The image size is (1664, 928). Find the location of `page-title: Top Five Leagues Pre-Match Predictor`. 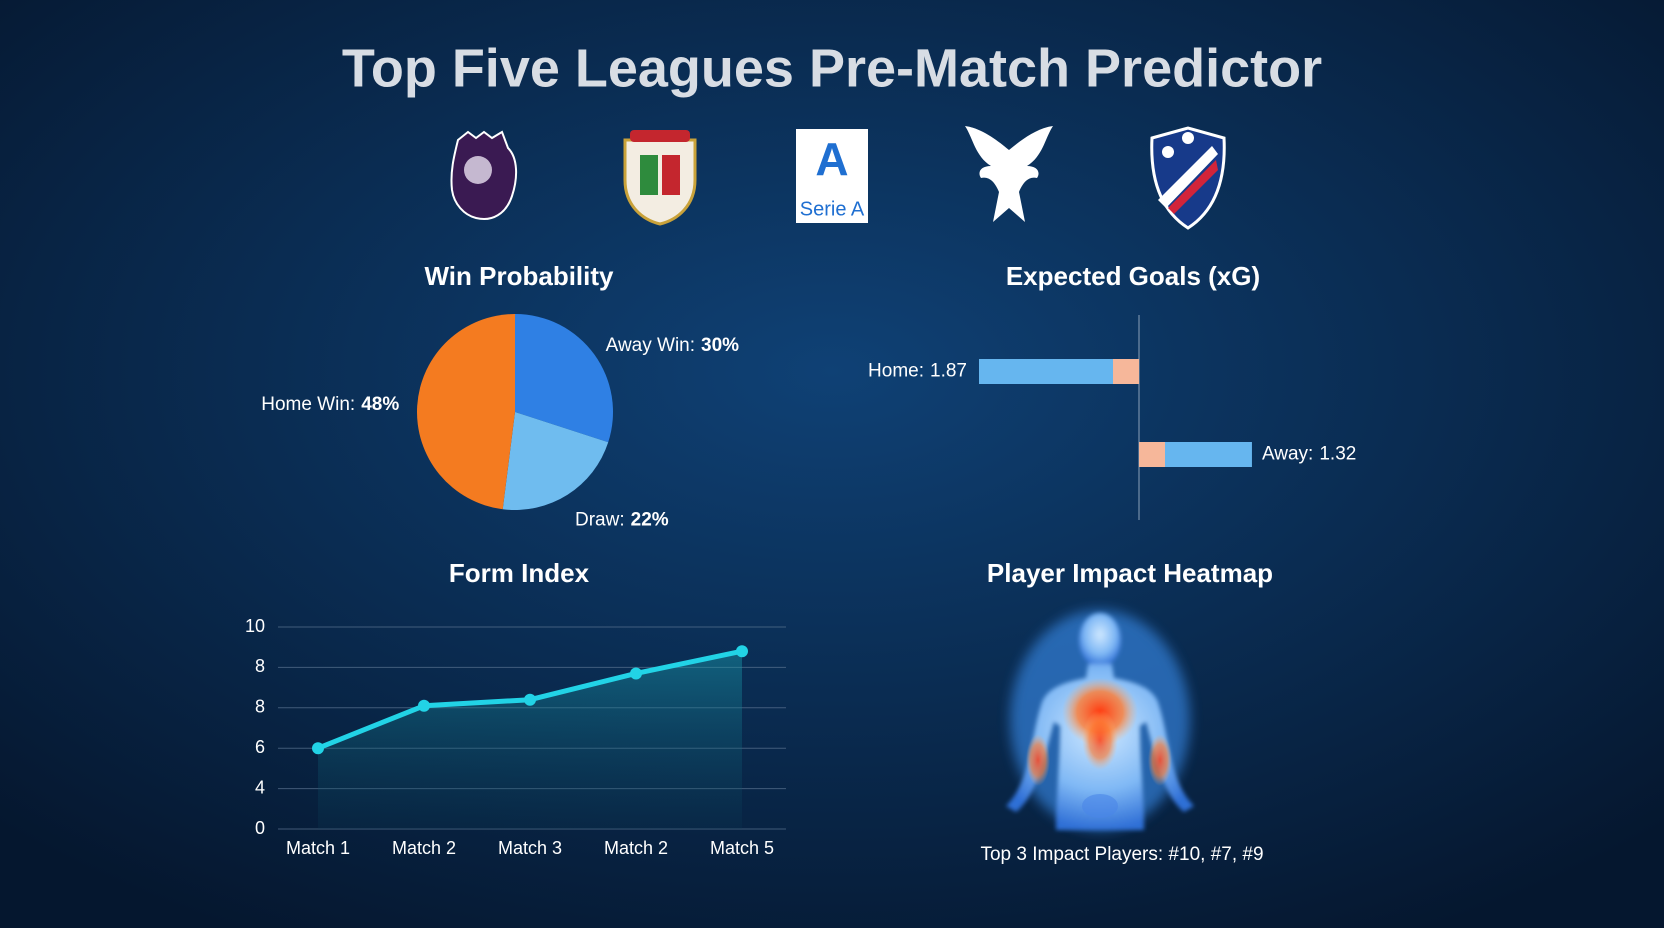

page-title: Top Five Leagues Pre-Match Predictor is located at coordinates (832, 68).